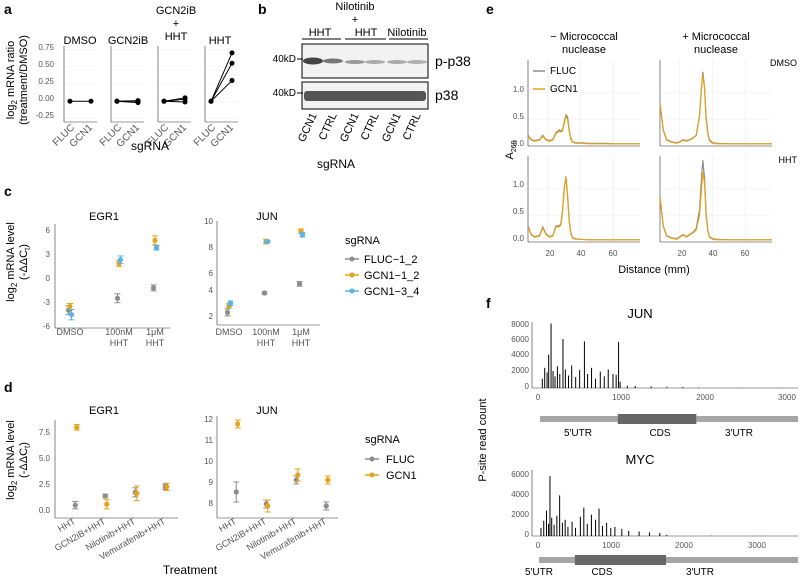  I want to click on panel-c-ytick: 6, so click(48, 230).